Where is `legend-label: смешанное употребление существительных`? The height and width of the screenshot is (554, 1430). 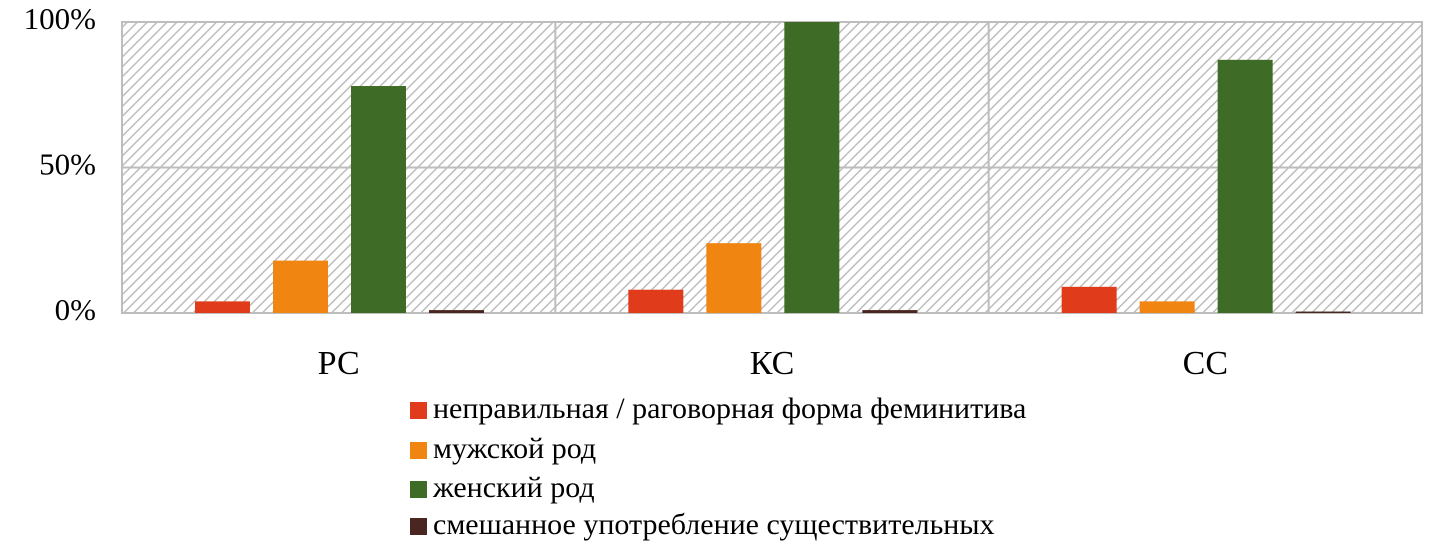
legend-label: смешанное употребление существительных is located at coordinates (714, 524).